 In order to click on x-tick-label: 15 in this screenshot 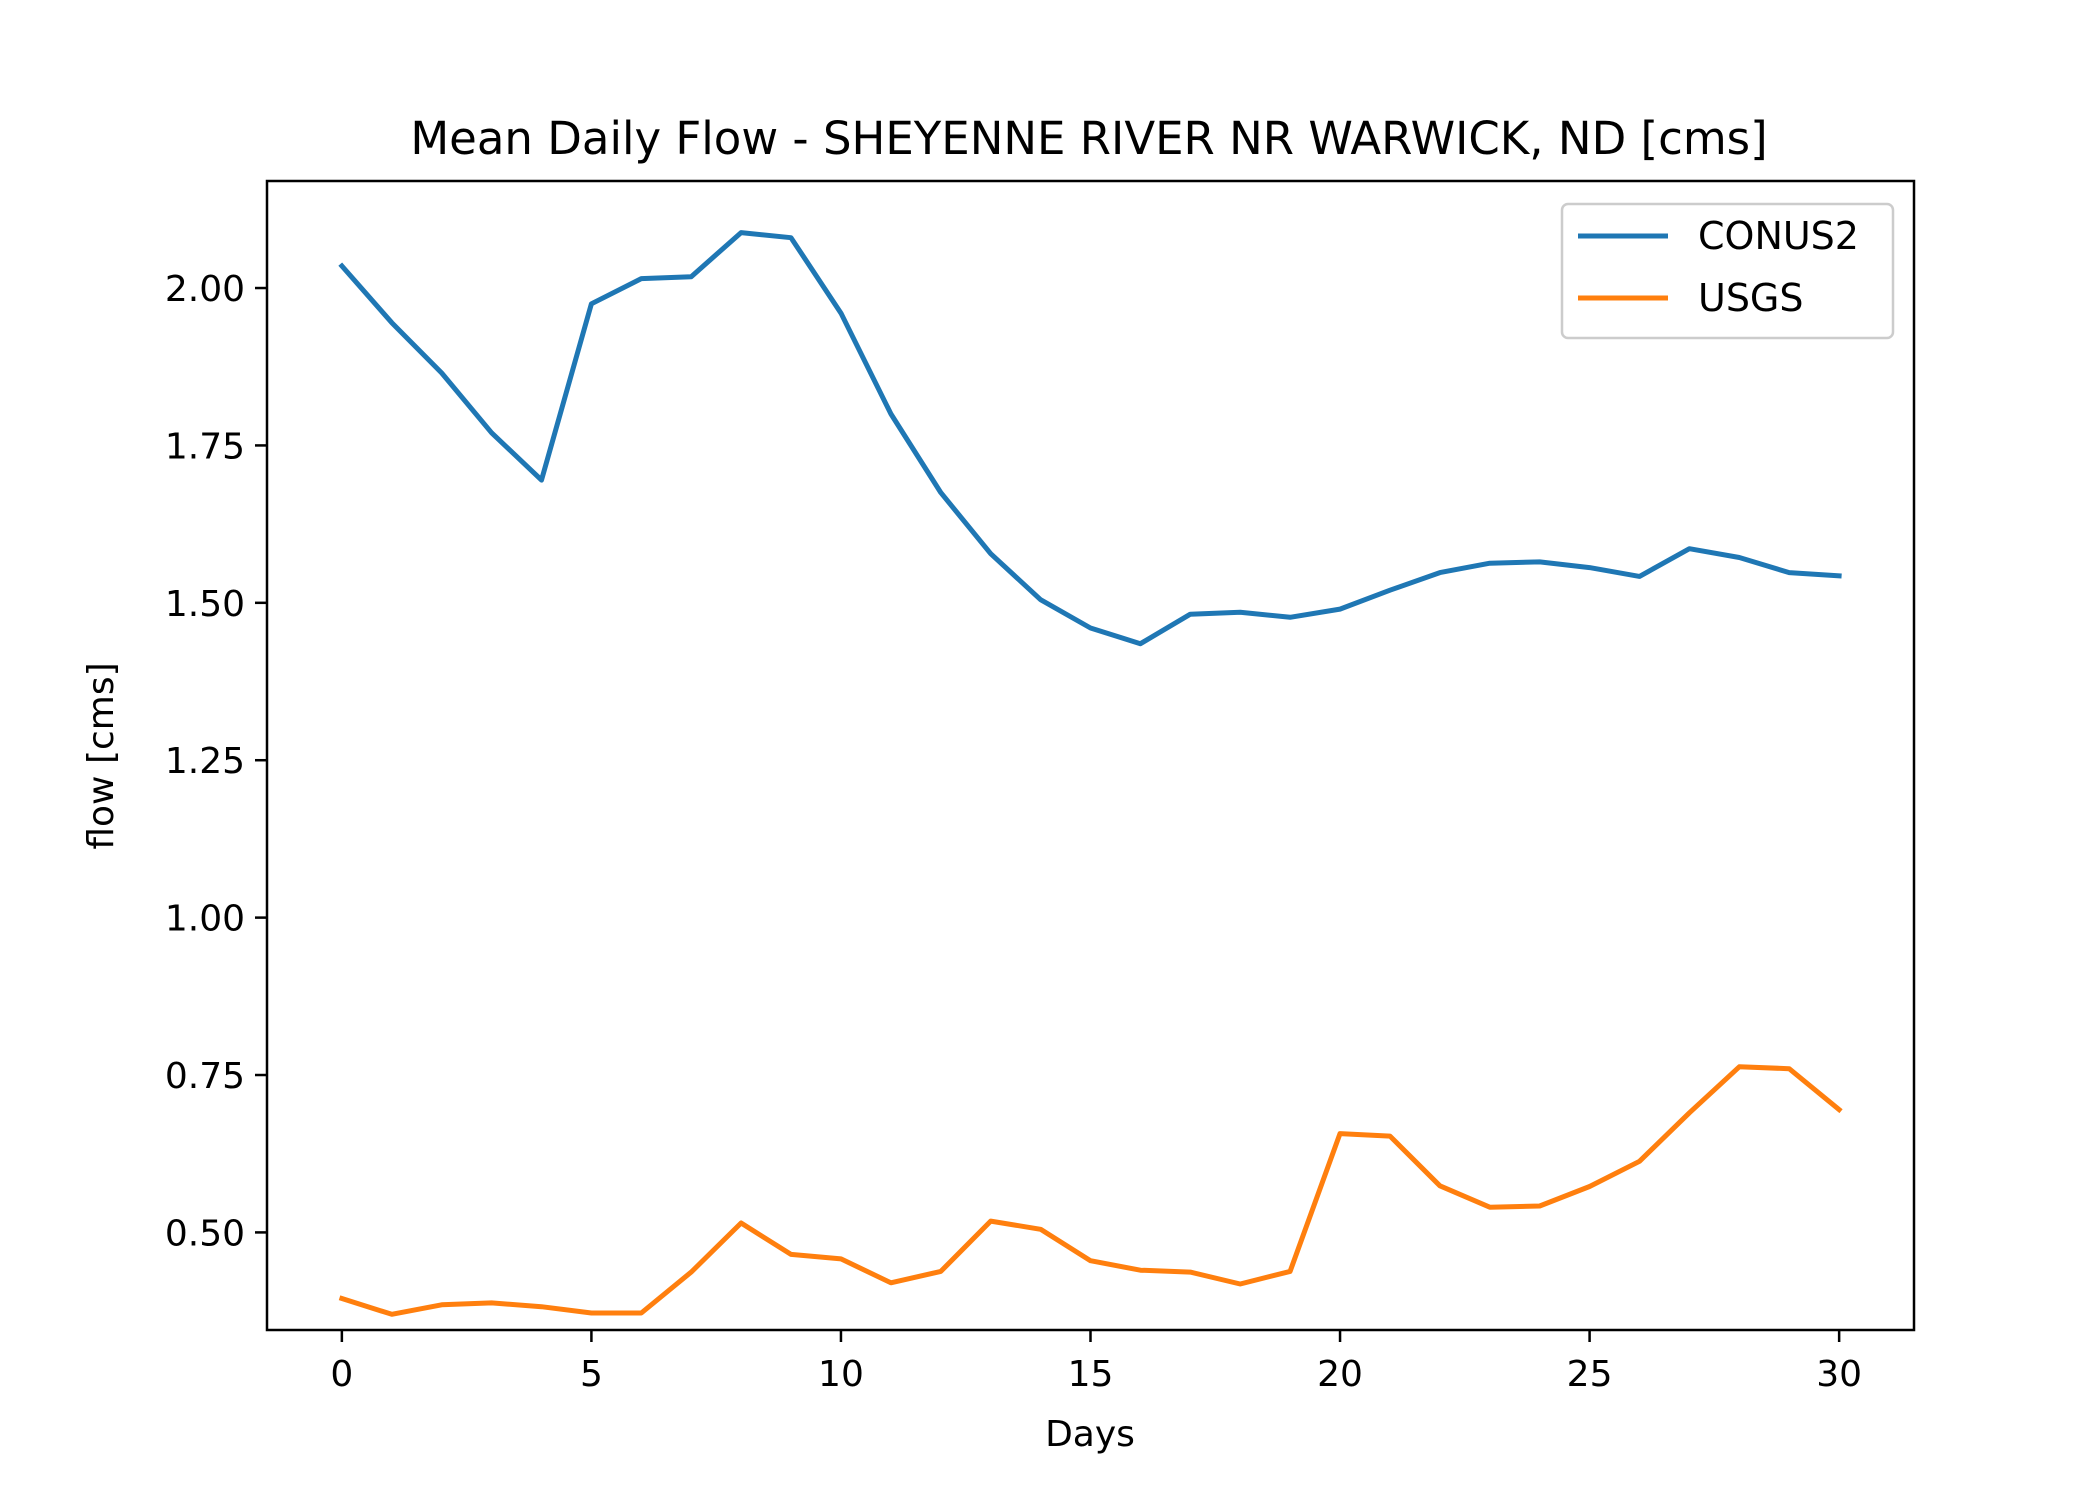, I will do `click(1091, 1374)`.